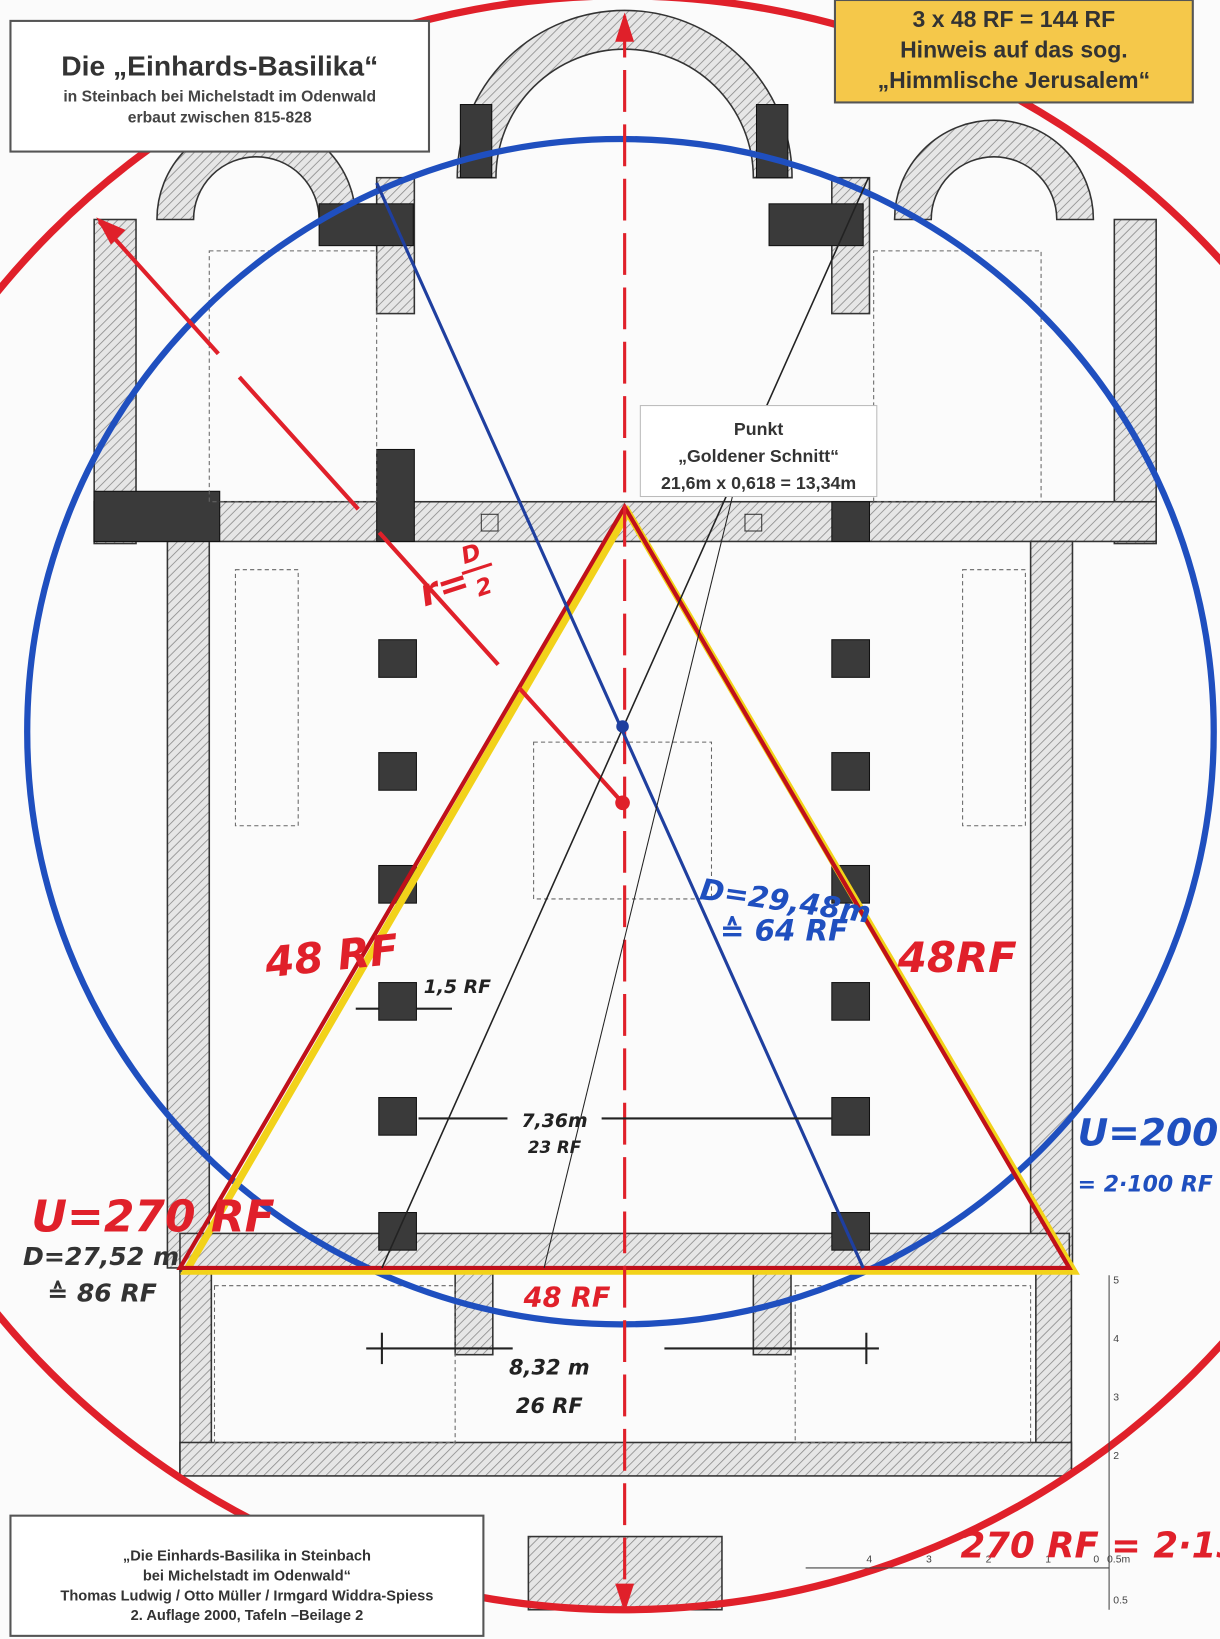 The height and width of the screenshot is (1639, 1220). I want to click on lower-width-label: 26 RF, so click(549, 1406).